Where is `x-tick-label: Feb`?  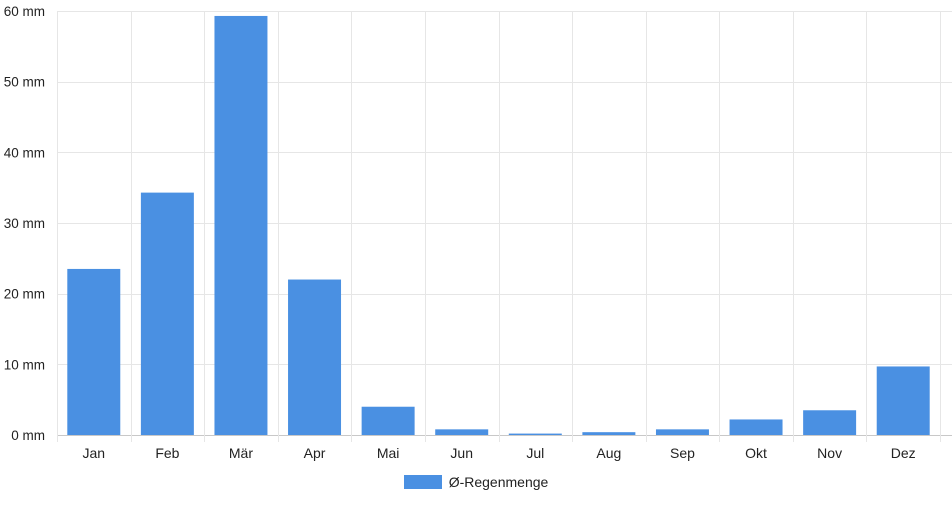 x-tick-label: Feb is located at coordinates (167, 453).